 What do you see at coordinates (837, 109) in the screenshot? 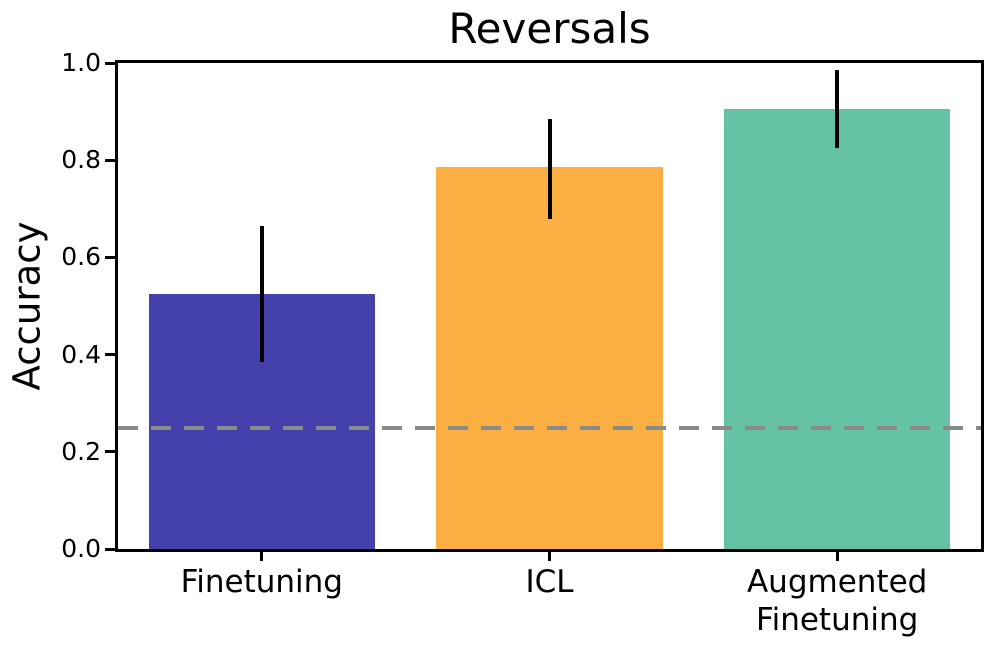
I see `error-bar-augmented-finetuning` at bounding box center [837, 109].